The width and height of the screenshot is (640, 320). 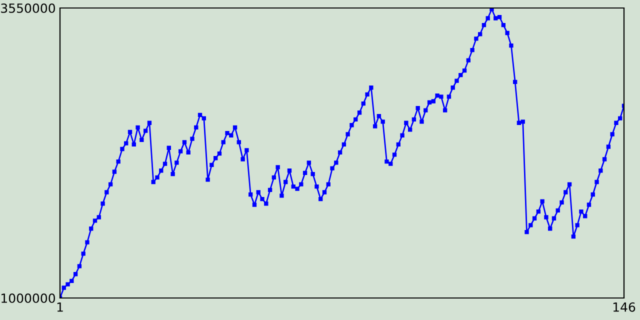 I want to click on x-tick-label: 1, so click(x=60, y=307).